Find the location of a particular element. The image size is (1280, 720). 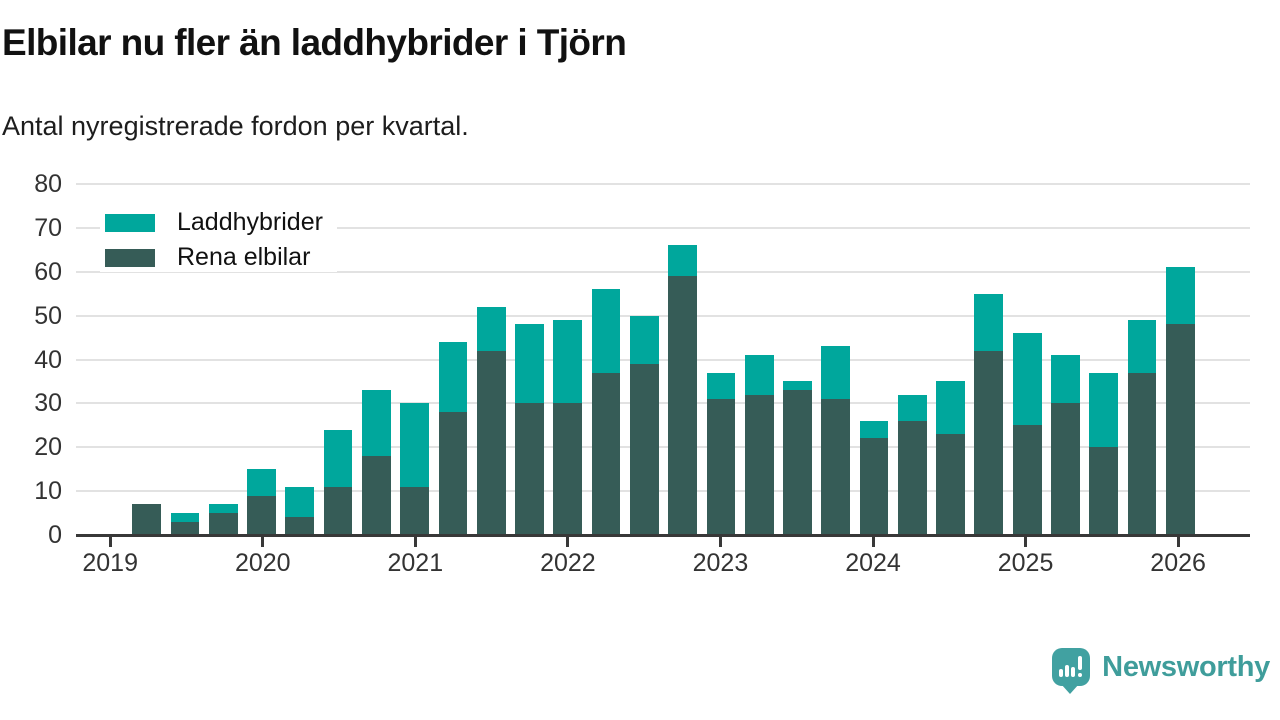

x-axis-label: 2020 is located at coordinates (262, 563).